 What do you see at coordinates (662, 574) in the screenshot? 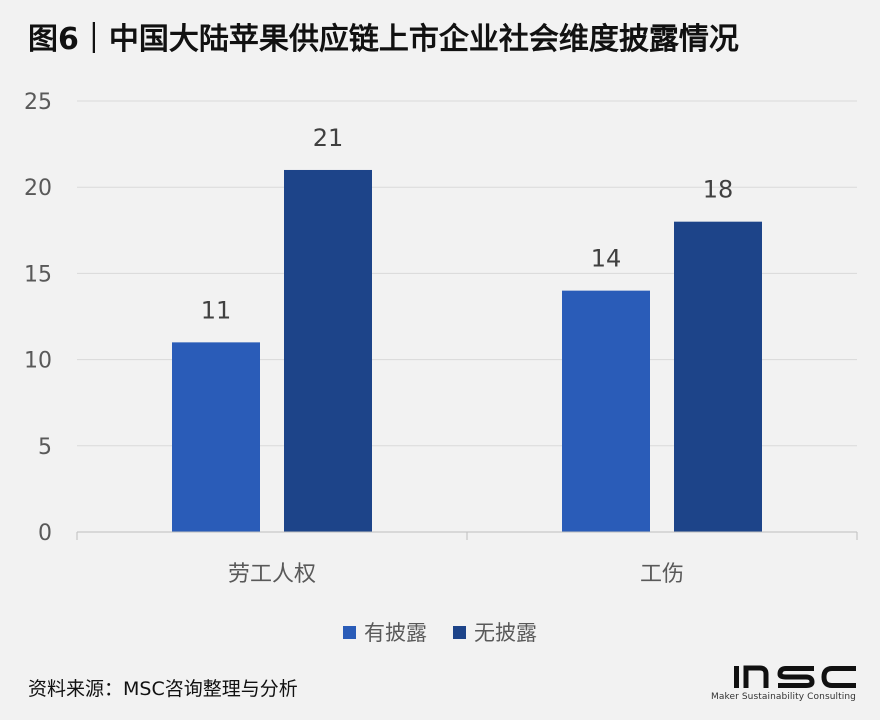
I see `category-label: 工伤` at bounding box center [662, 574].